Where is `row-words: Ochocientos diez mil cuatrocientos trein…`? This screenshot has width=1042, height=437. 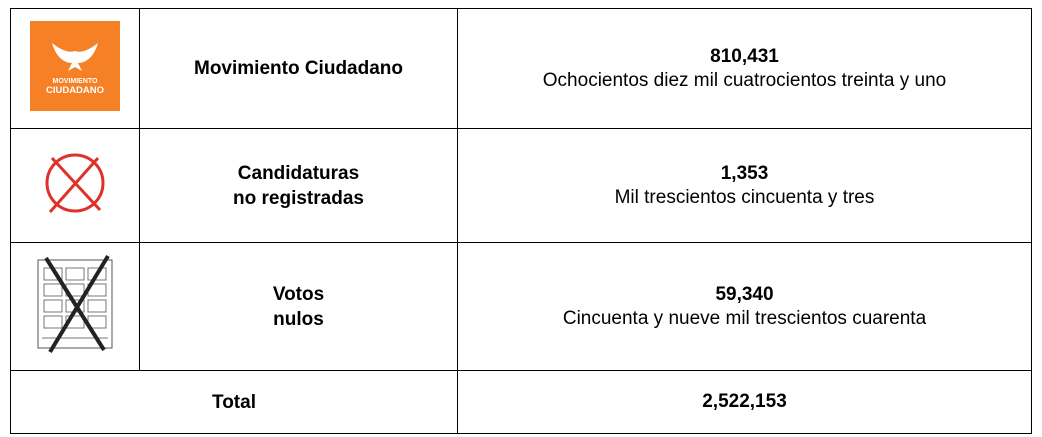
row-words: Ochocientos diez mil cuatrocientos trein… is located at coordinates (744, 80).